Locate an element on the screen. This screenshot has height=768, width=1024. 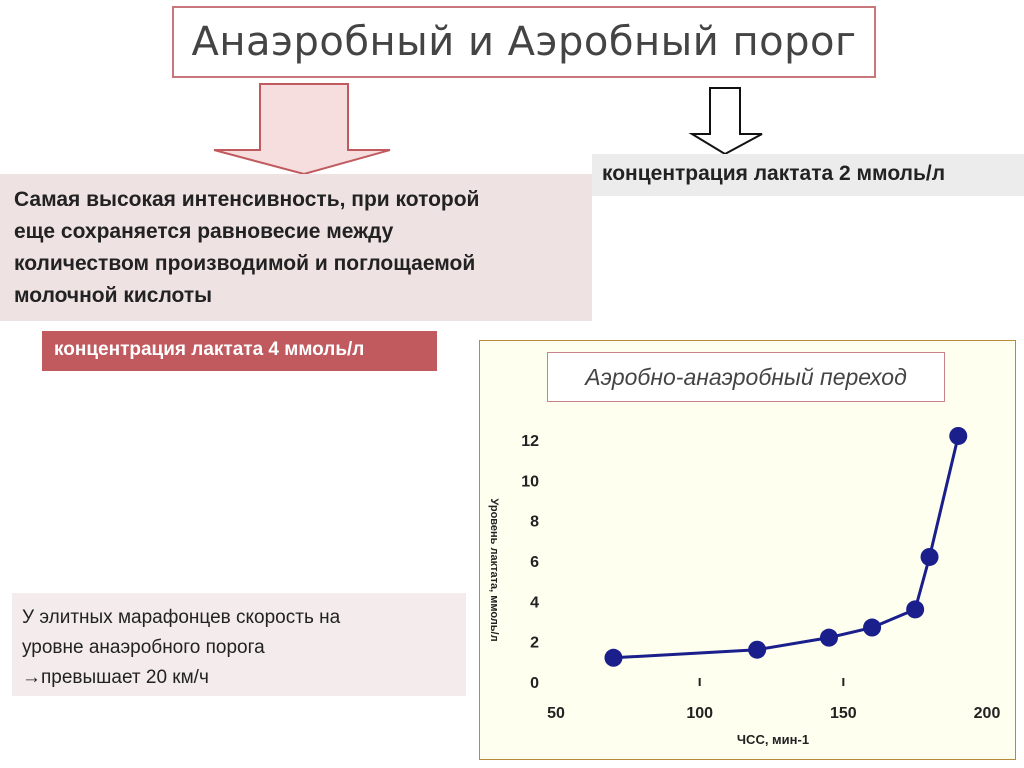
lactate-4-label: концентрация лактата 4 ммоль/л is located at coordinates (239, 351).